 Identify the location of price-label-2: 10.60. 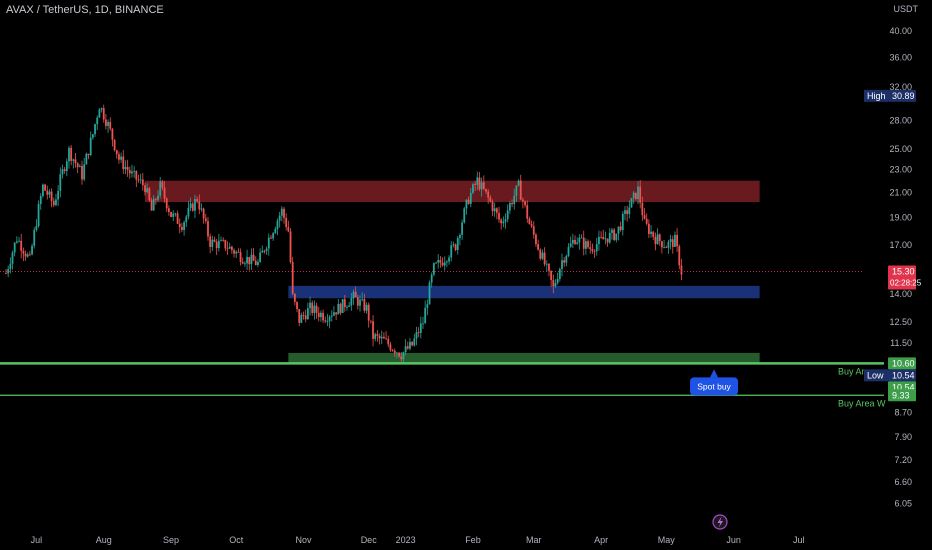
(902, 363).